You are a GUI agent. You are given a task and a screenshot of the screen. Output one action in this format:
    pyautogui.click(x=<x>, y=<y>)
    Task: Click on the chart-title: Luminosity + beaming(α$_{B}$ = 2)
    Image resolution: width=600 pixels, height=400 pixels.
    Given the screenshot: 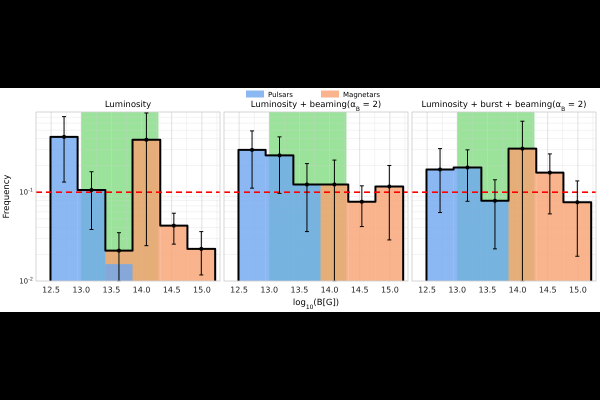 What is the action you would take?
    pyautogui.click(x=316, y=106)
    